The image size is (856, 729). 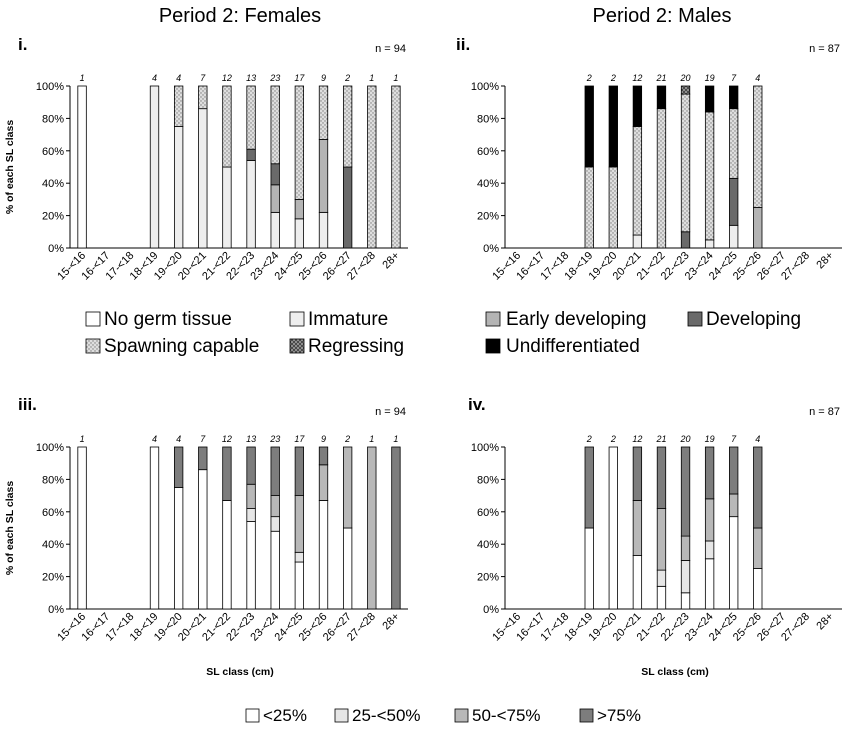 I want to click on legend-swatch-spawning, so click(x=93, y=346).